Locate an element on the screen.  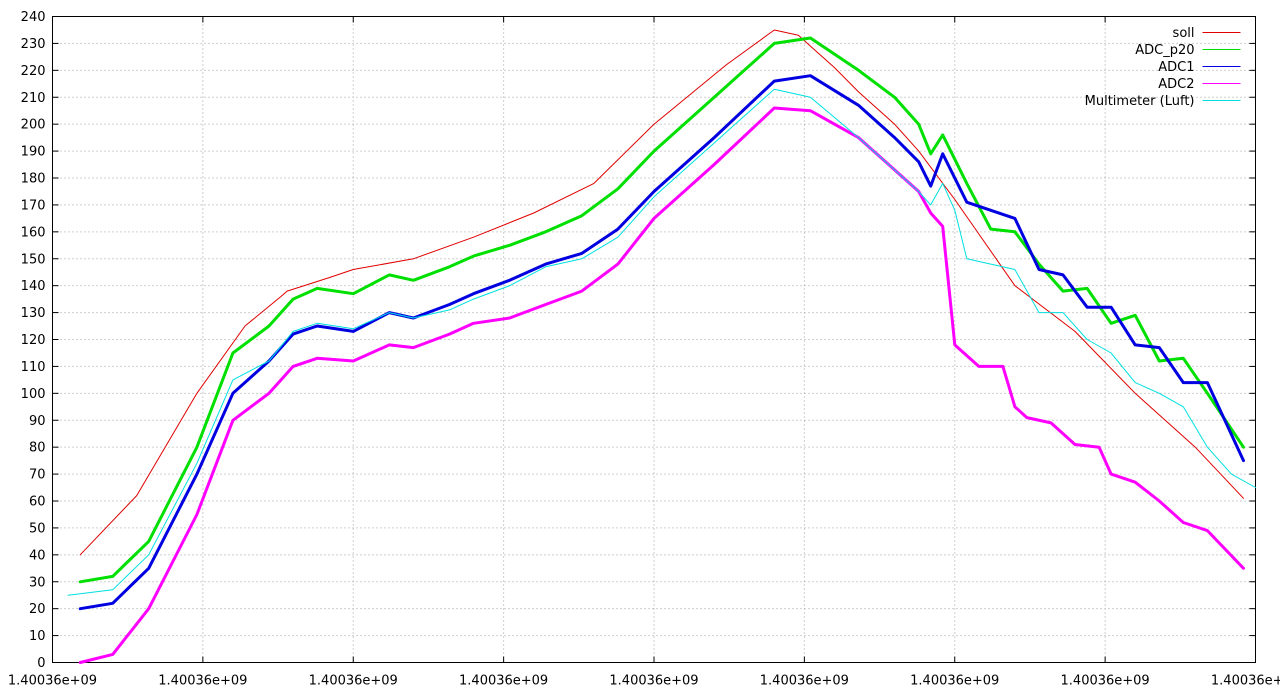
y-tick-label: 20 is located at coordinates (37, 609).